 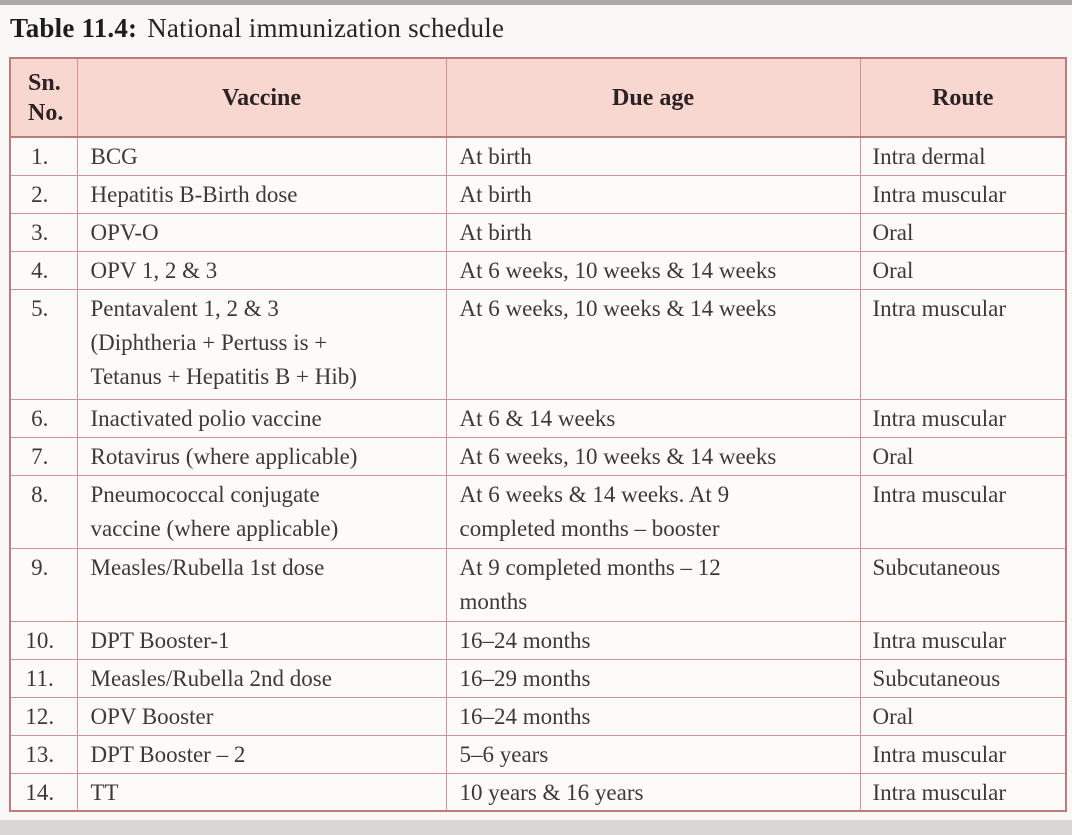 What do you see at coordinates (43, 640) in the screenshot?
I see `cell-sn: 10.` at bounding box center [43, 640].